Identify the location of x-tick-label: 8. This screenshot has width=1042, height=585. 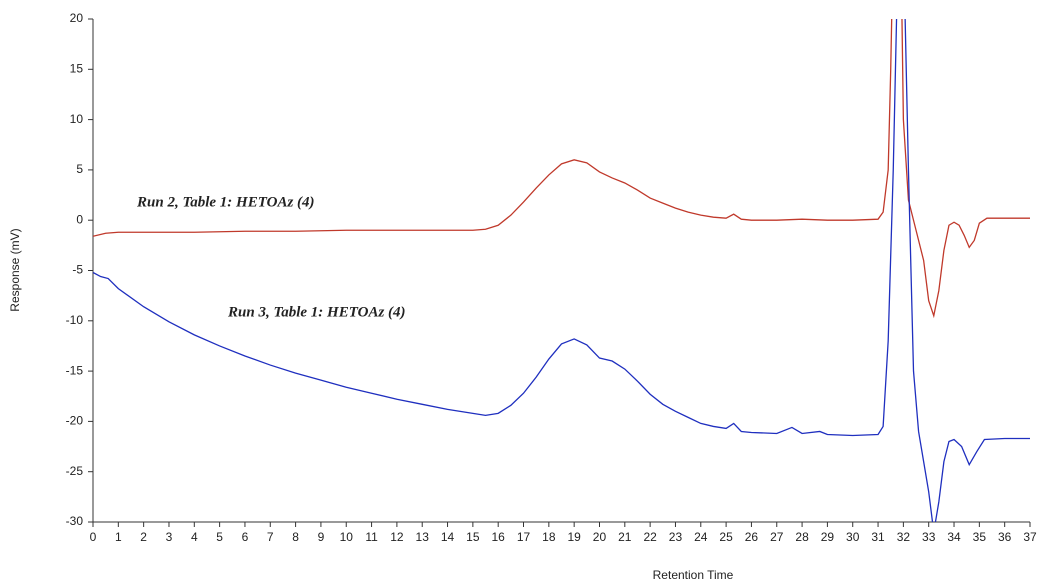
(295, 537).